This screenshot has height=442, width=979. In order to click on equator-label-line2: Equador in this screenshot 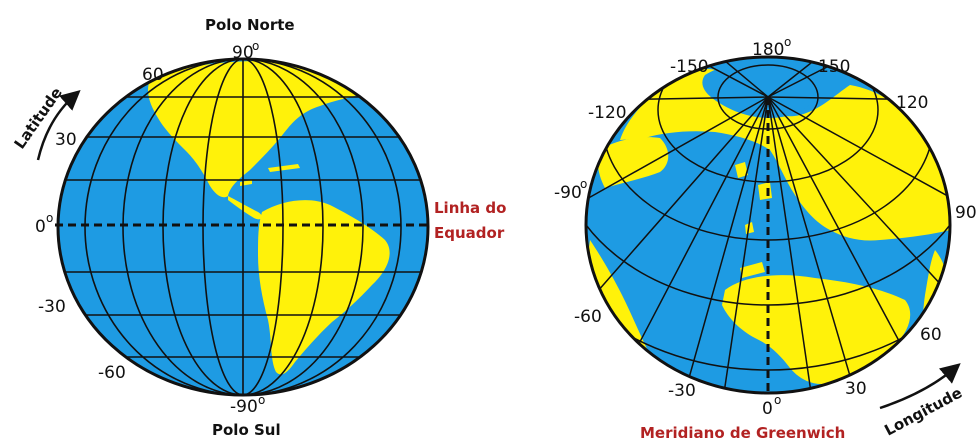, I will do `click(469, 233)`.